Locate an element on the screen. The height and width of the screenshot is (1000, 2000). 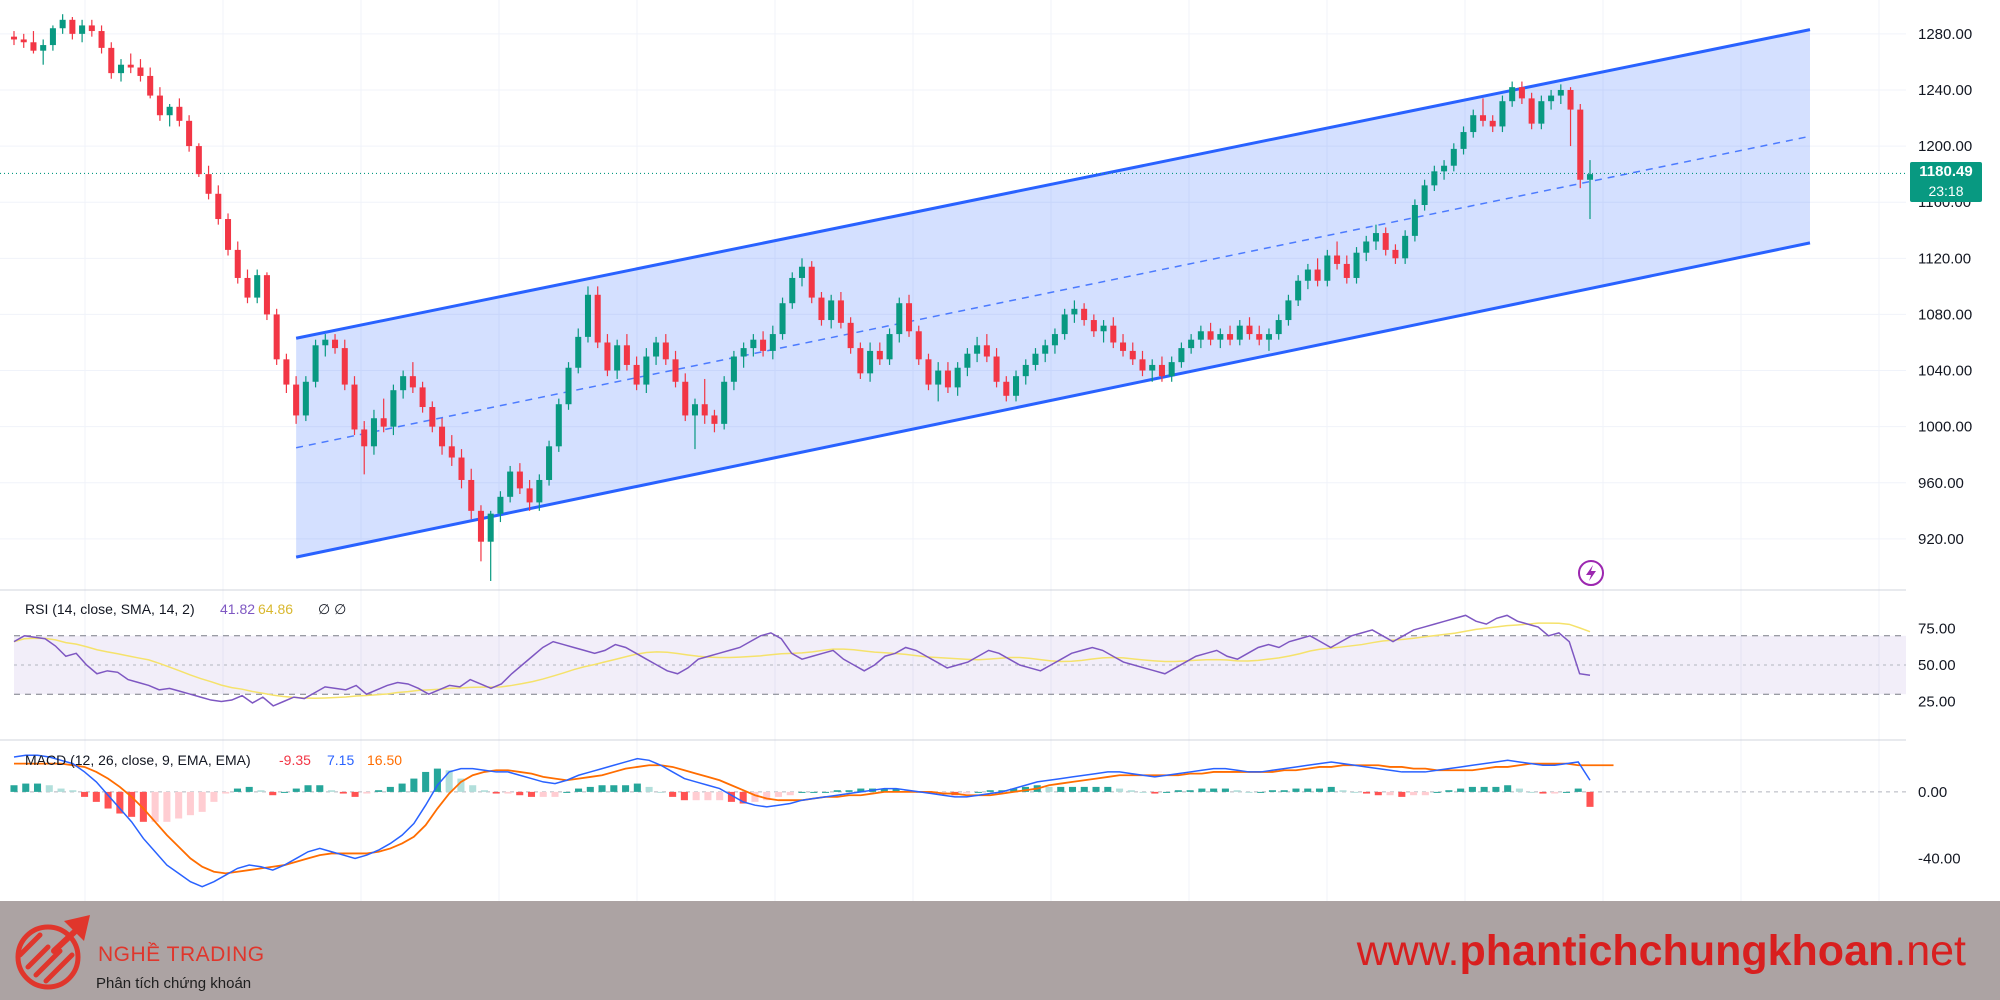
rsi-pane: 75.00 50.00 25.00 is located at coordinates (984, 662).